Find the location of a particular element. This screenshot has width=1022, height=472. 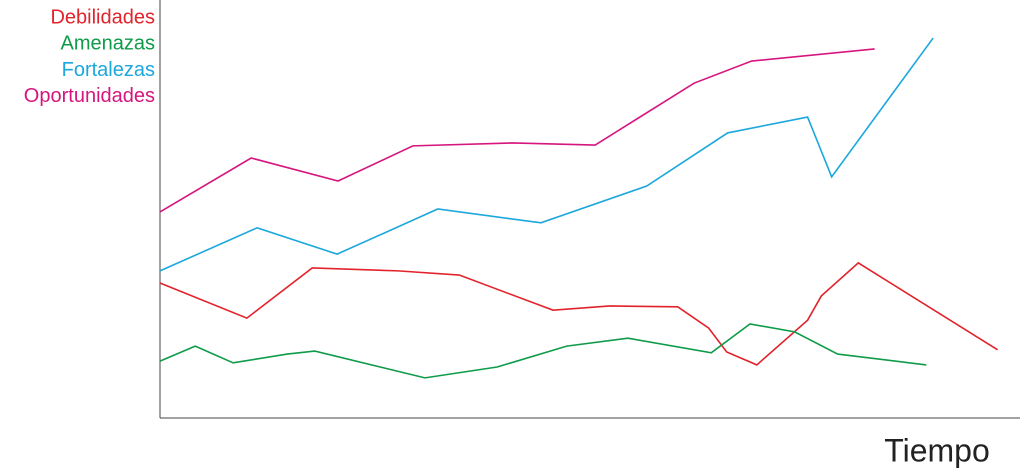

series-line is located at coordinates (543, 351).